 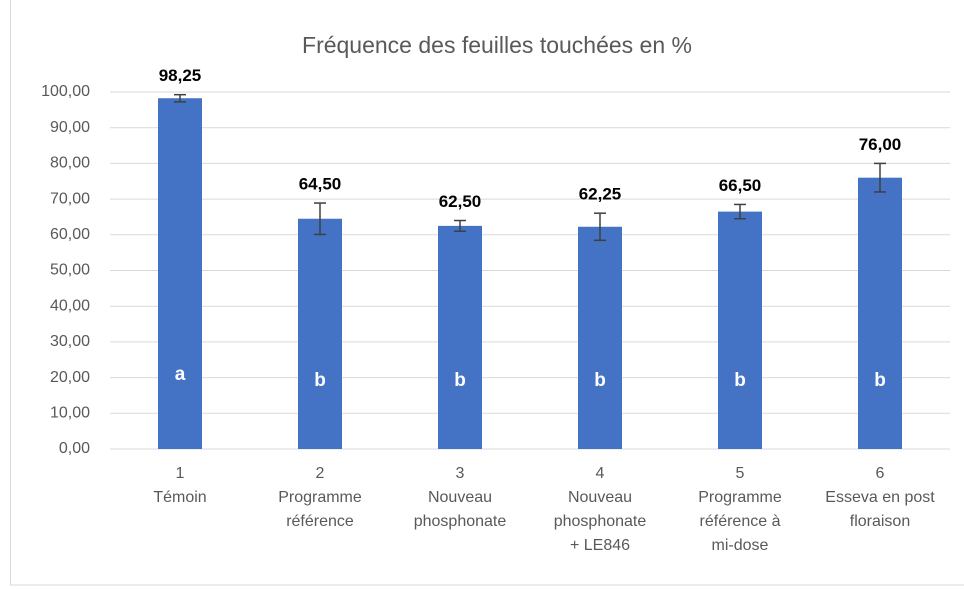 I want to click on y-tick-label: 80,00, so click(x=70, y=163).